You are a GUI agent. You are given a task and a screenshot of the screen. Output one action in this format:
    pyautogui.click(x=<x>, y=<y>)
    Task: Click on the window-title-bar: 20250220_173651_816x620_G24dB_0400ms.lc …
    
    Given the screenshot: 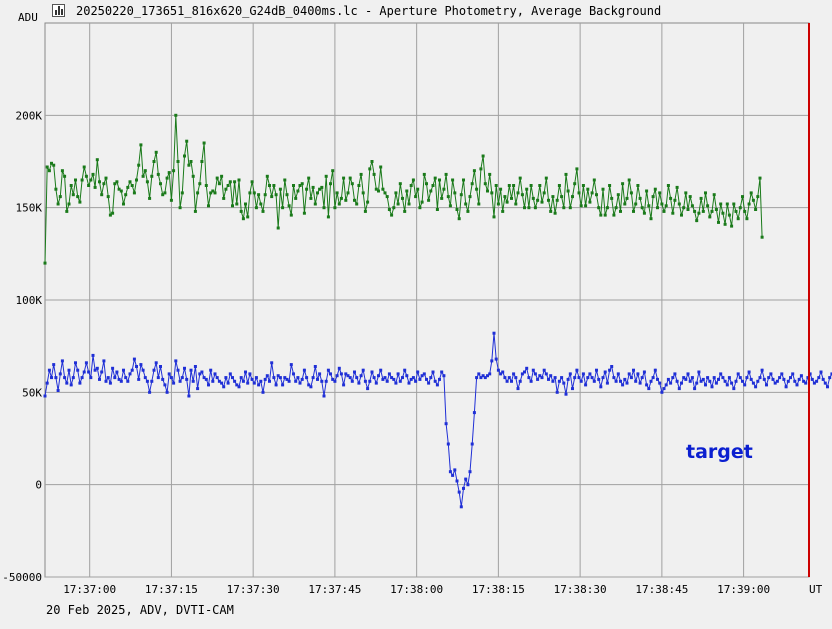 What is the action you would take?
    pyautogui.click(x=416, y=11)
    